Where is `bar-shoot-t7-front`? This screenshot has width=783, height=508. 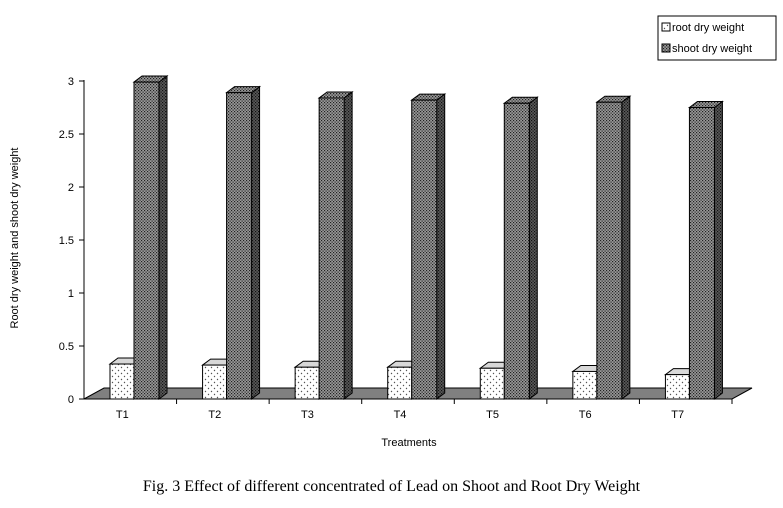
bar-shoot-t7-front is located at coordinates (701, 253).